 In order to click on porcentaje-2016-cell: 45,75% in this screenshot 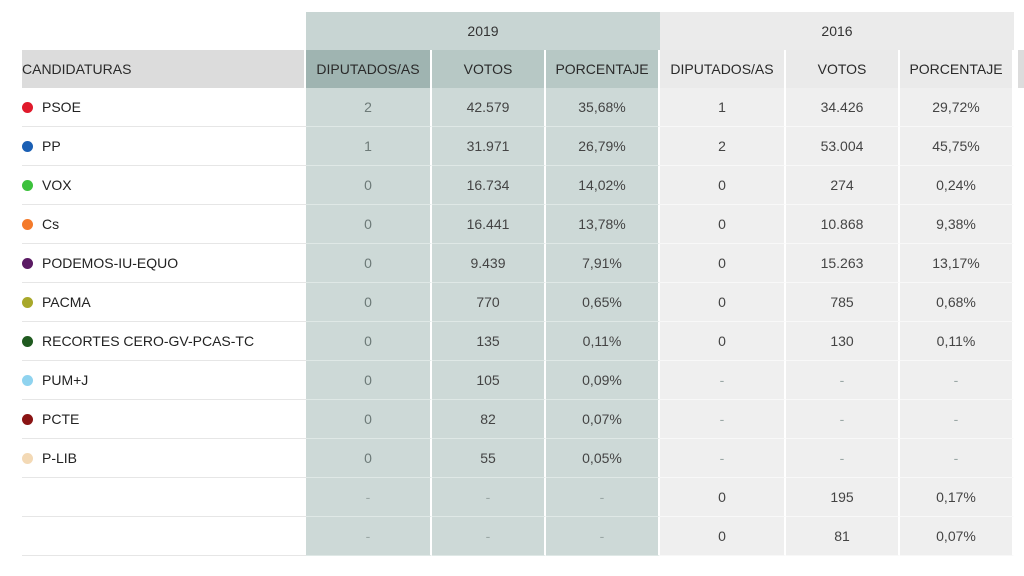, I will do `click(957, 146)`.